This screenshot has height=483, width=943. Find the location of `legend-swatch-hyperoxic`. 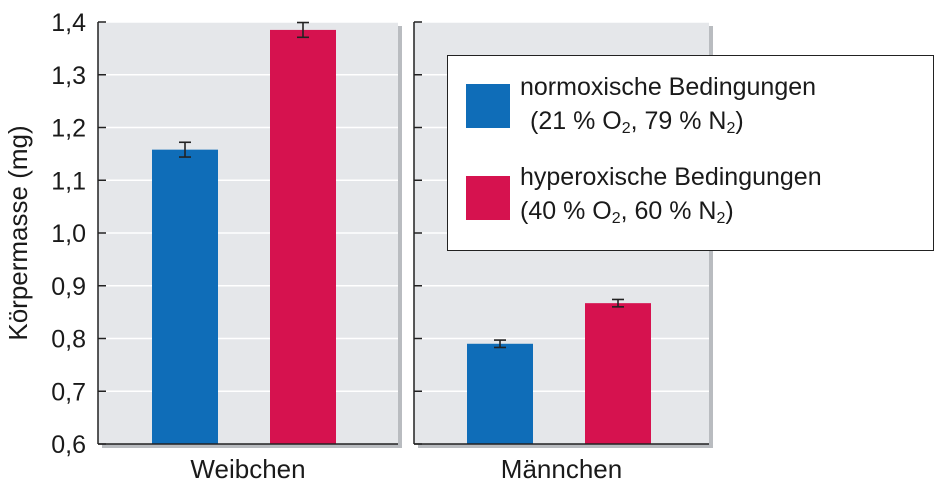

legend-swatch-hyperoxic is located at coordinates (488, 198).